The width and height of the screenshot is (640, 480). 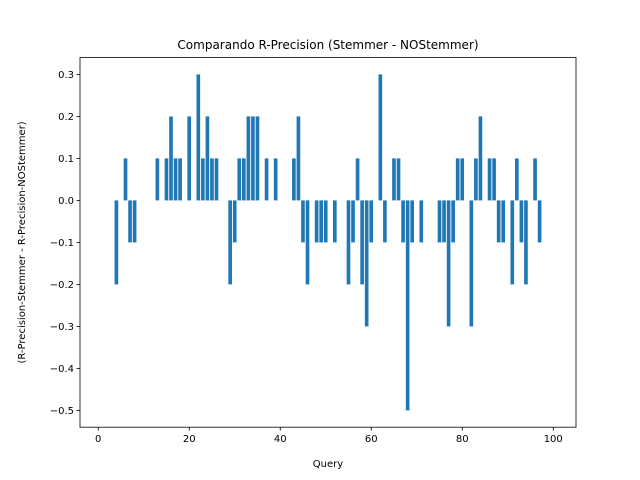 I want to click on x-tick-label: 60, so click(x=371, y=439).